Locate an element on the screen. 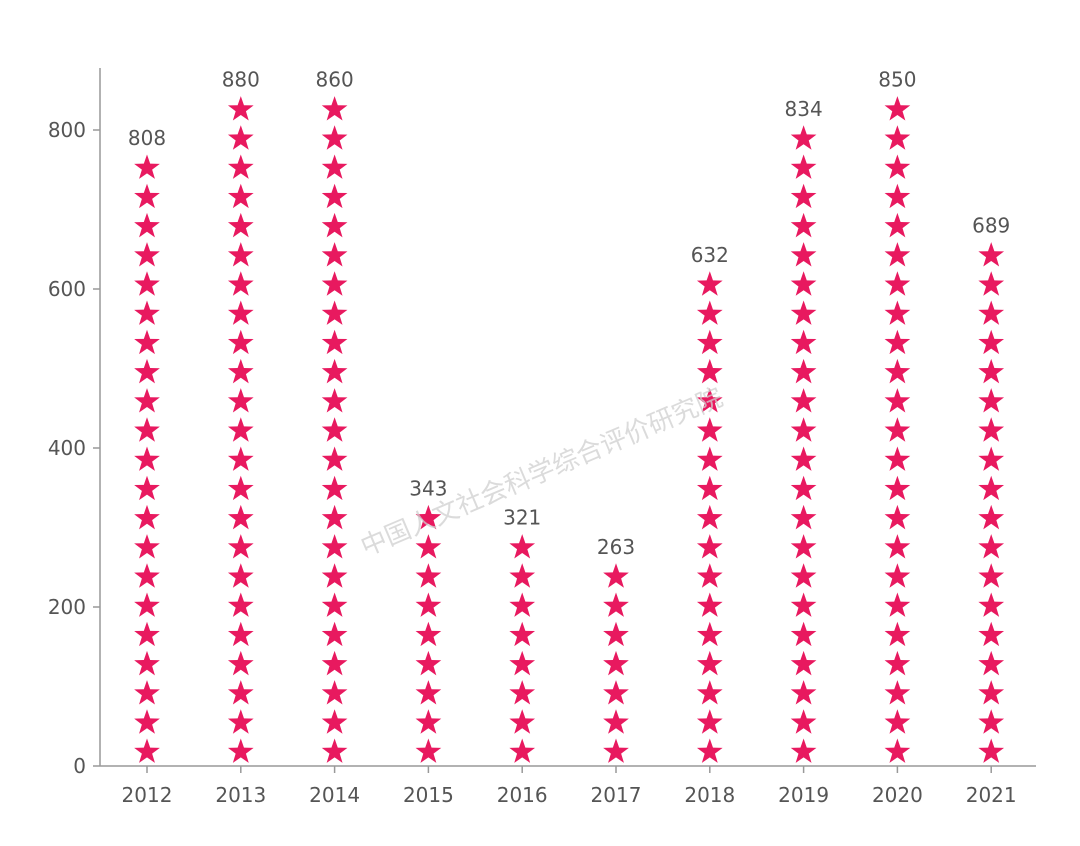 Image resolution: width=1080 pixels, height=846 pixels. data-label: 808 is located at coordinates (147, 138).